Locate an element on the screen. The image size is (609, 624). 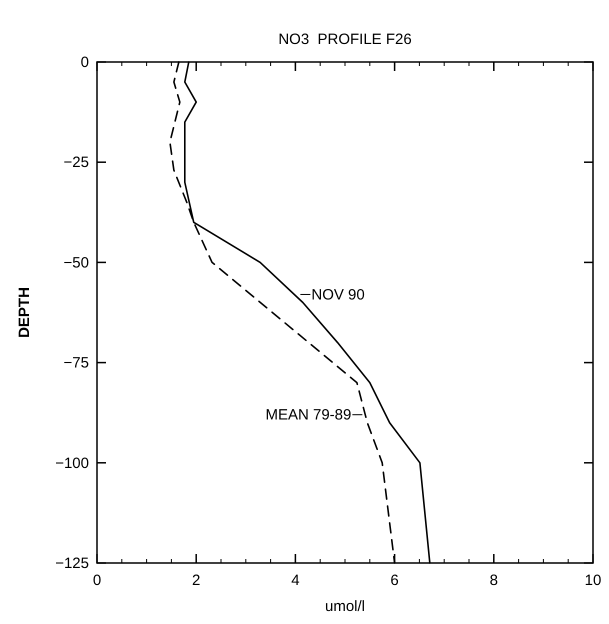
x-tick-label: 8 is located at coordinates (494, 580).